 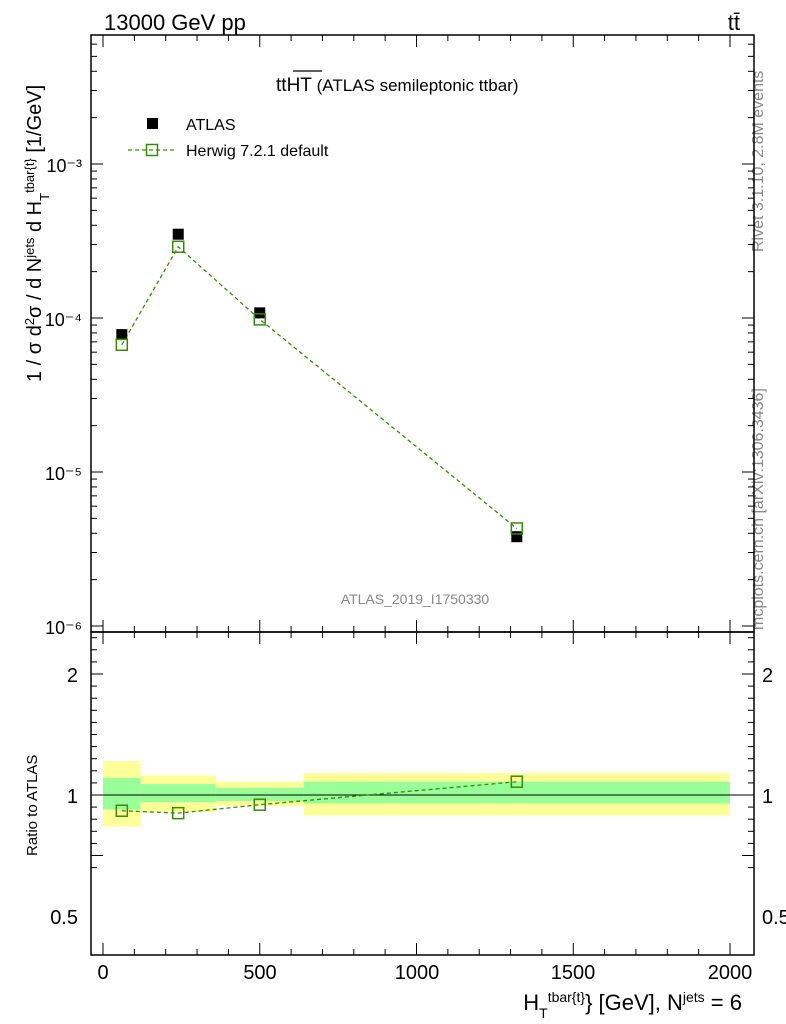 I want to click on xtick-label-0: 0, so click(x=102, y=973).